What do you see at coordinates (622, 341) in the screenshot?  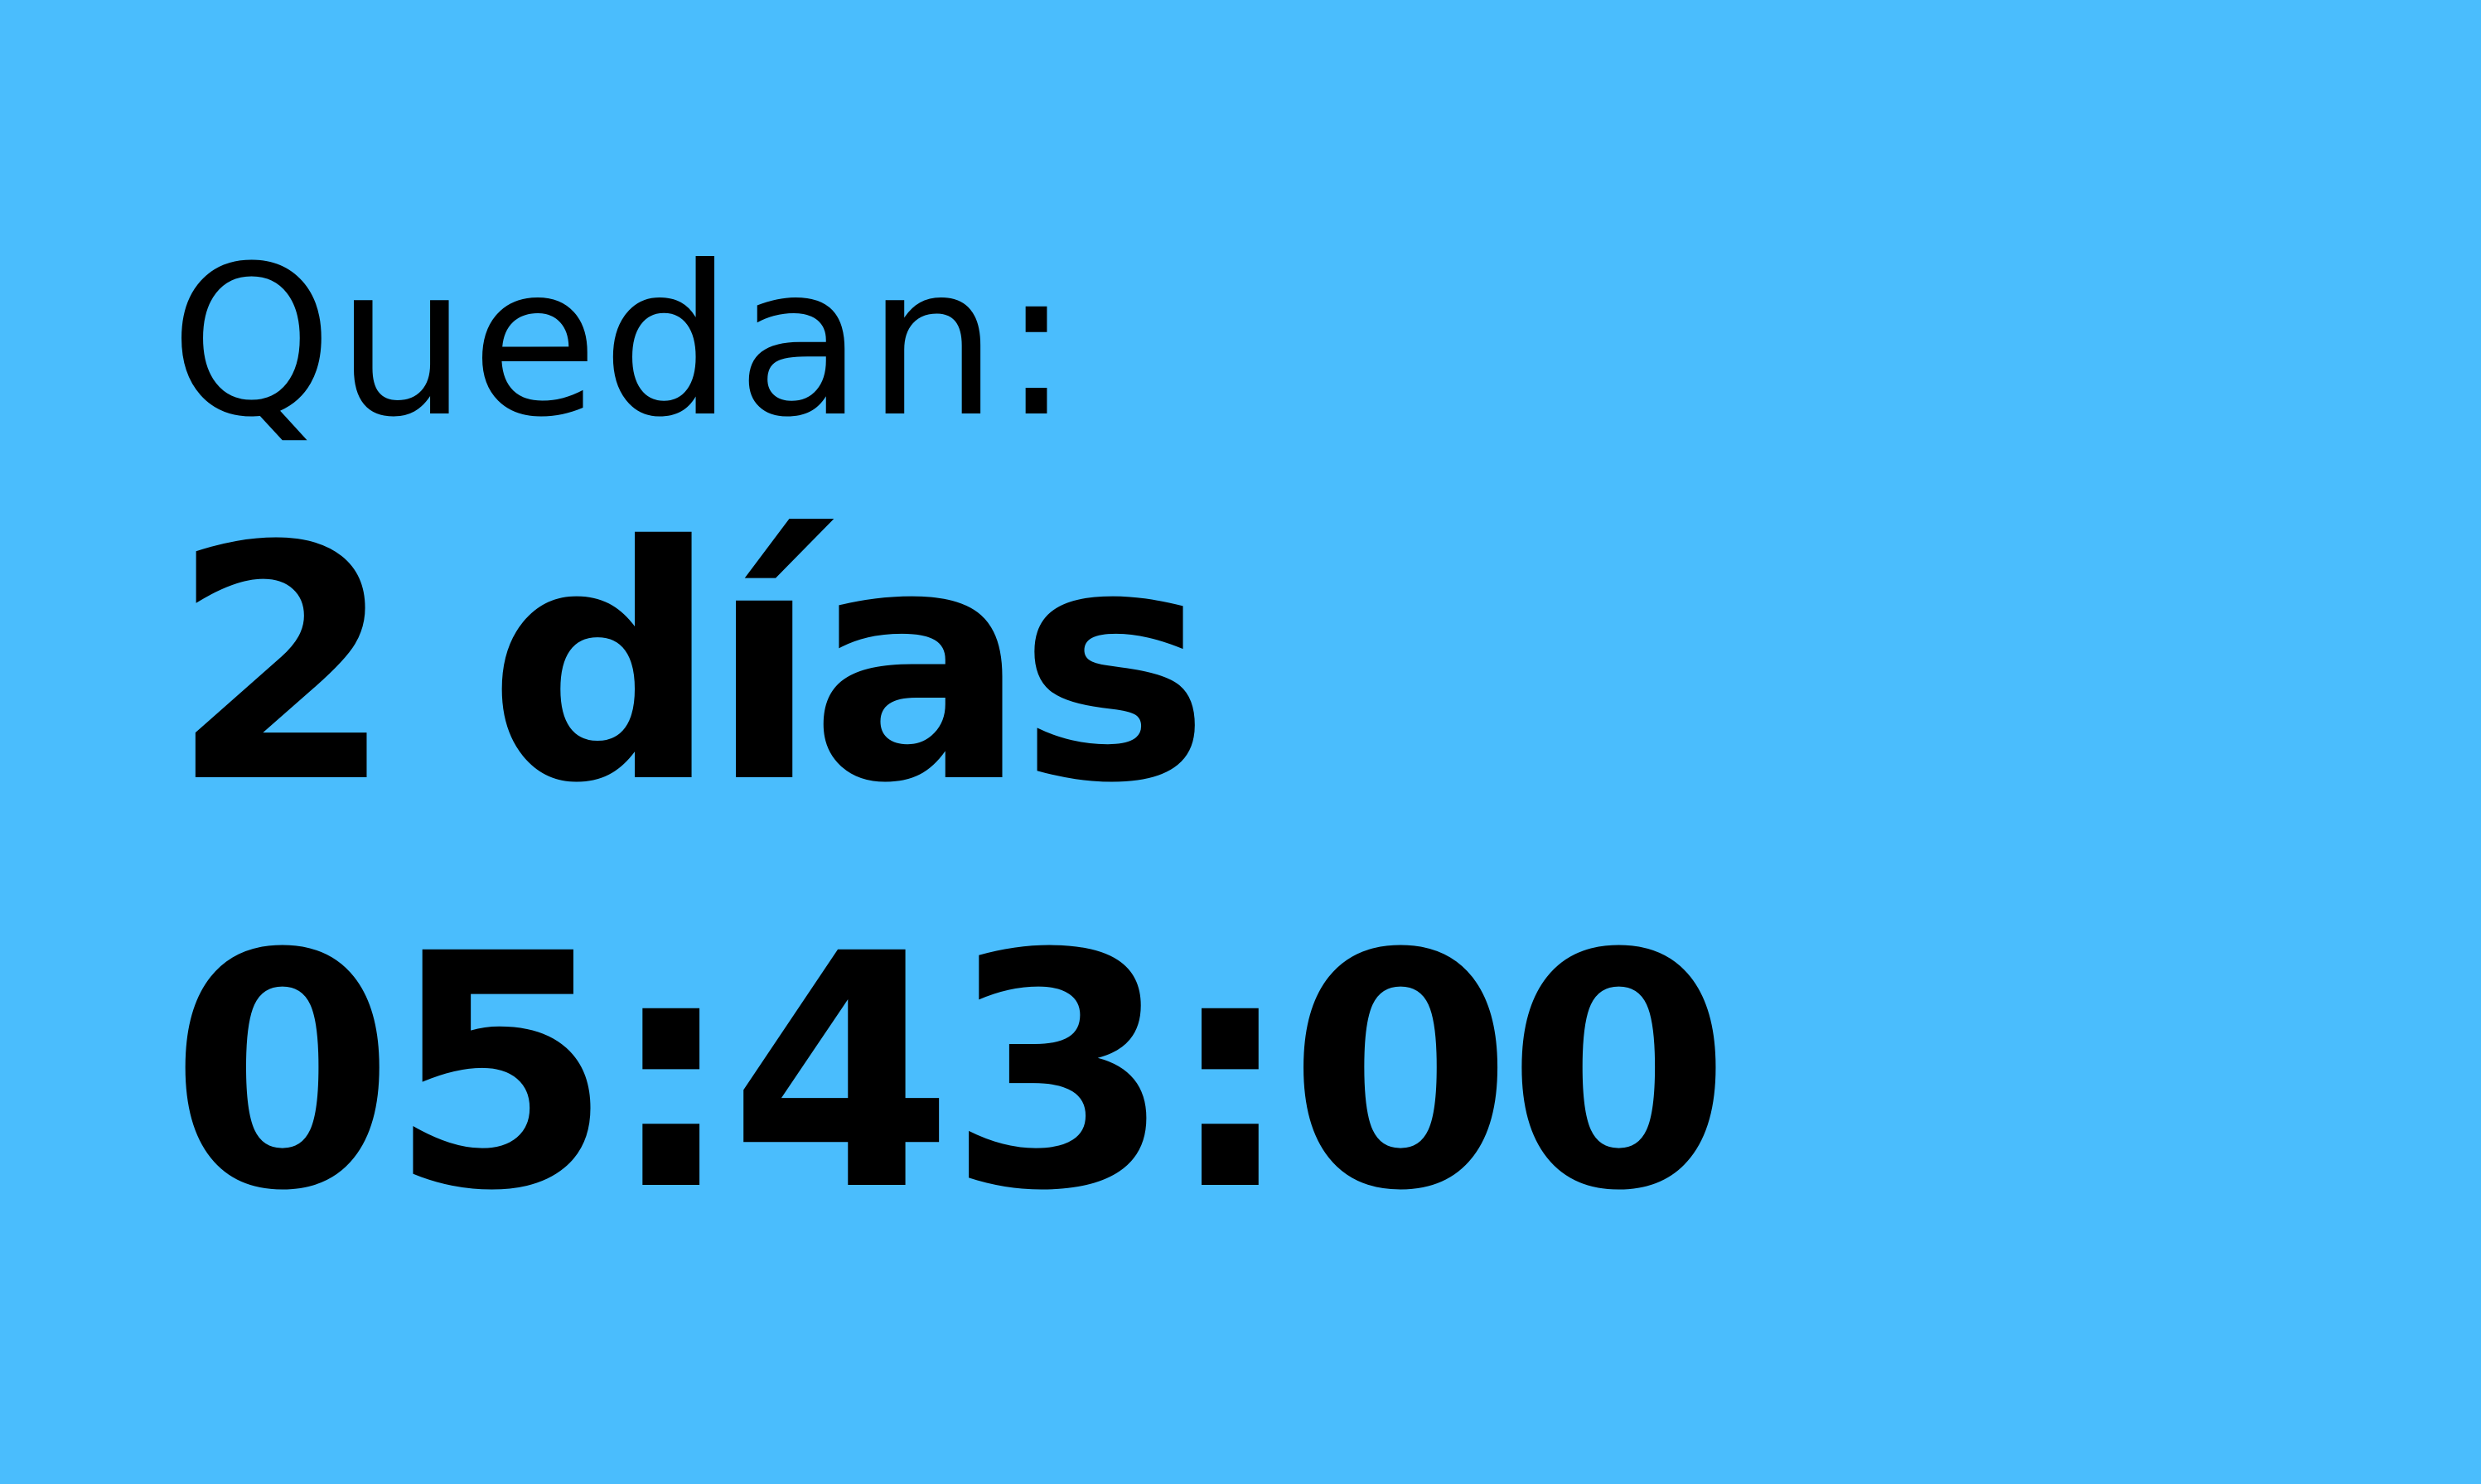 I see `countdown-label: Quedan:` at bounding box center [622, 341].